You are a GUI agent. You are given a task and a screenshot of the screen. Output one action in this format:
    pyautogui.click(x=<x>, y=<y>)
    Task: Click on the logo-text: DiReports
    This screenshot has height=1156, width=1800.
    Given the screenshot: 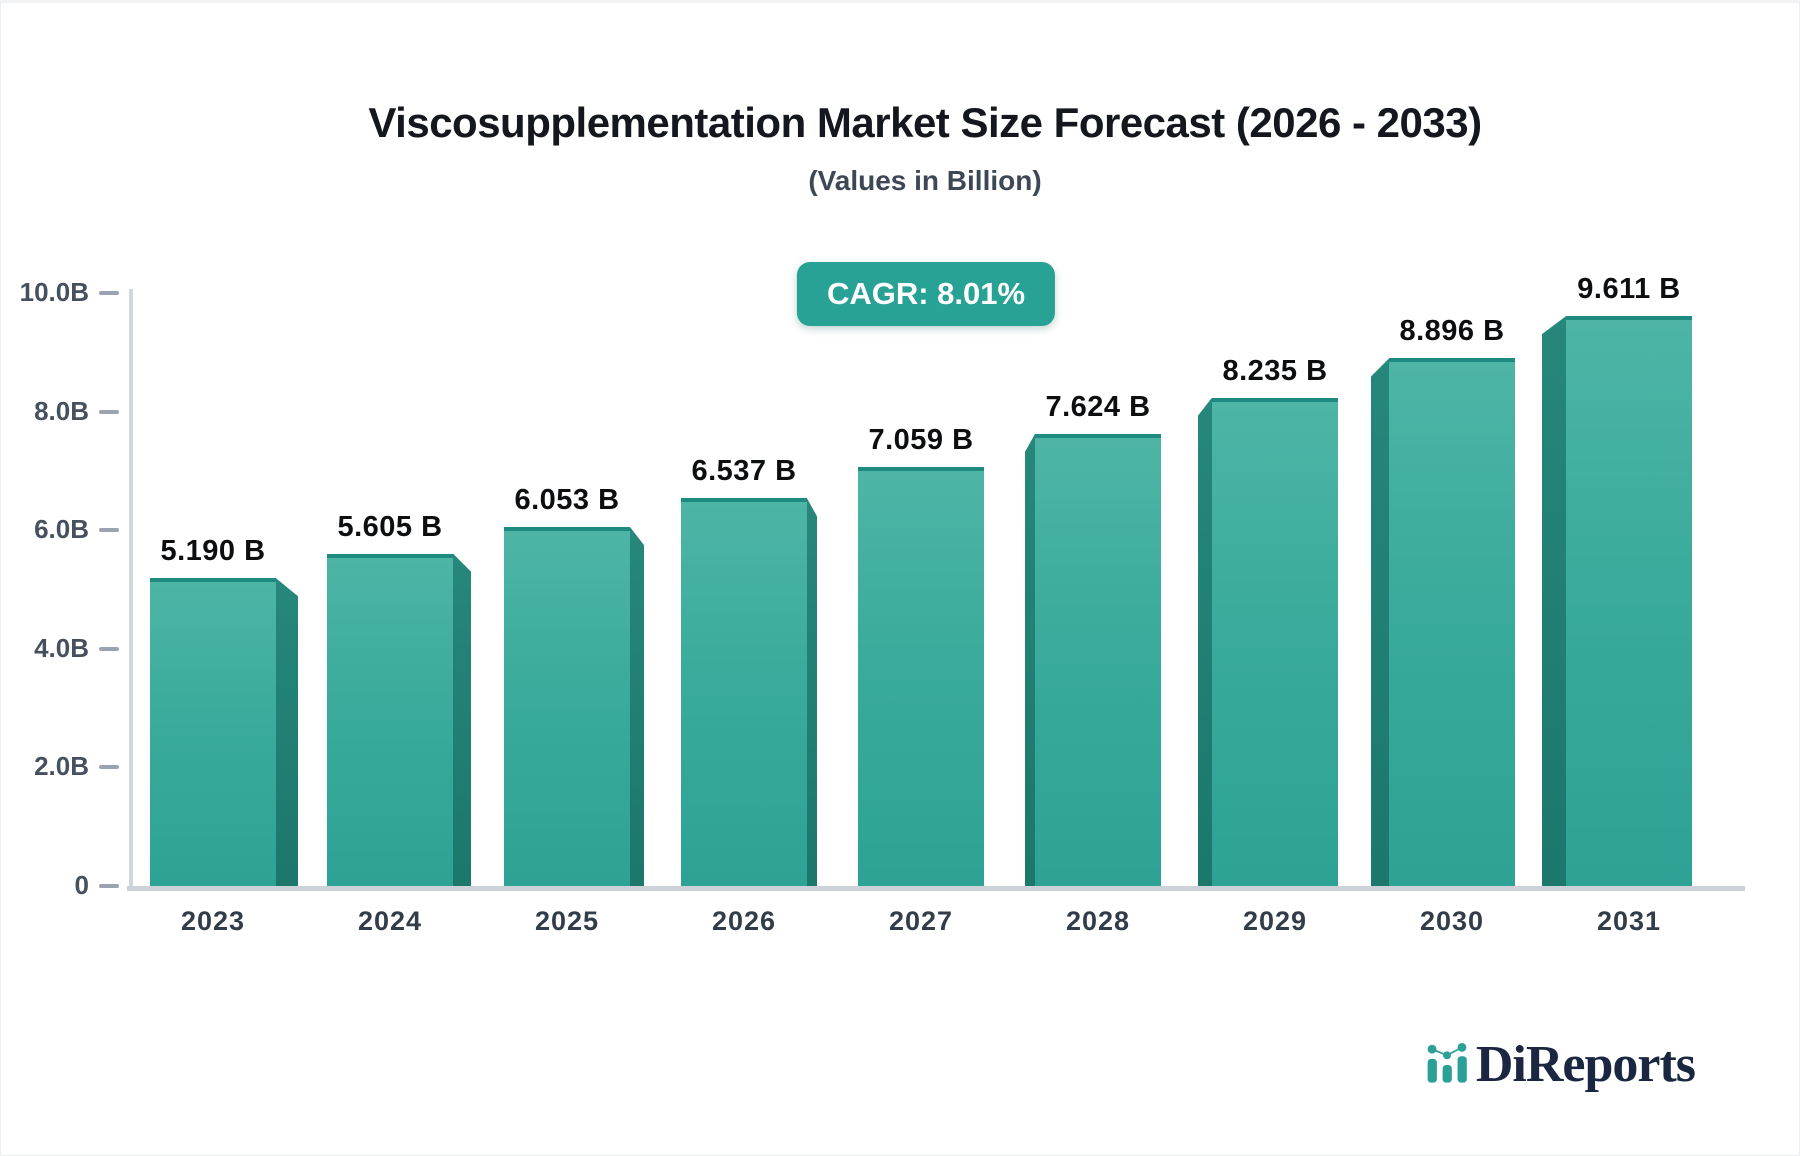 What is the action you would take?
    pyautogui.click(x=1585, y=1065)
    